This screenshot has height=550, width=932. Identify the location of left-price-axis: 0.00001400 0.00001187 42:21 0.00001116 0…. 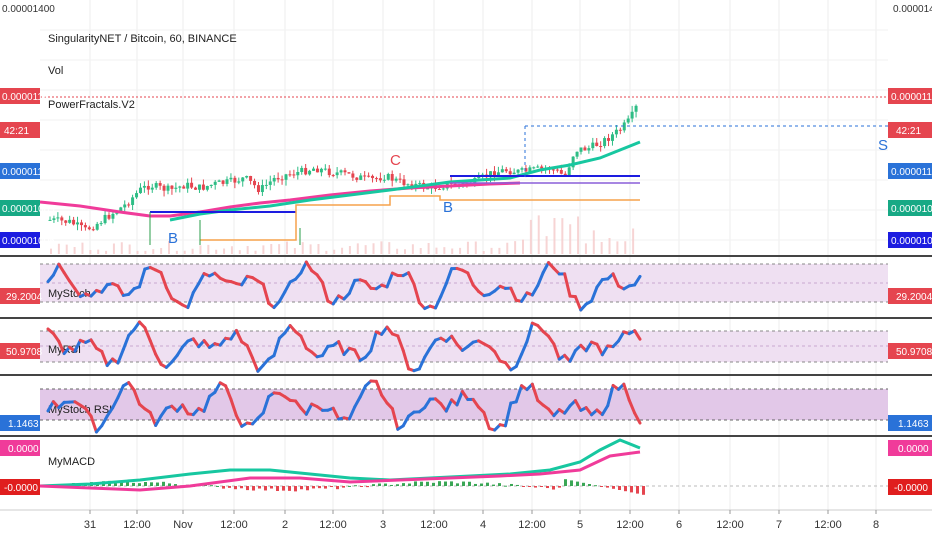
(27, 249).